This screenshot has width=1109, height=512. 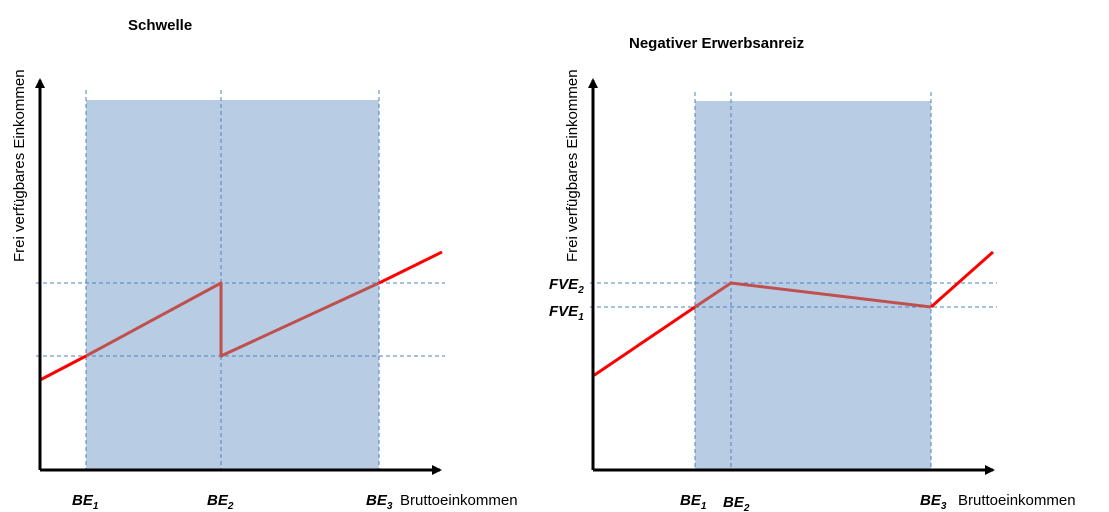 What do you see at coordinates (1017, 500) in the screenshot?
I see `right-x-axis-label: Bruttoeinkommen` at bounding box center [1017, 500].